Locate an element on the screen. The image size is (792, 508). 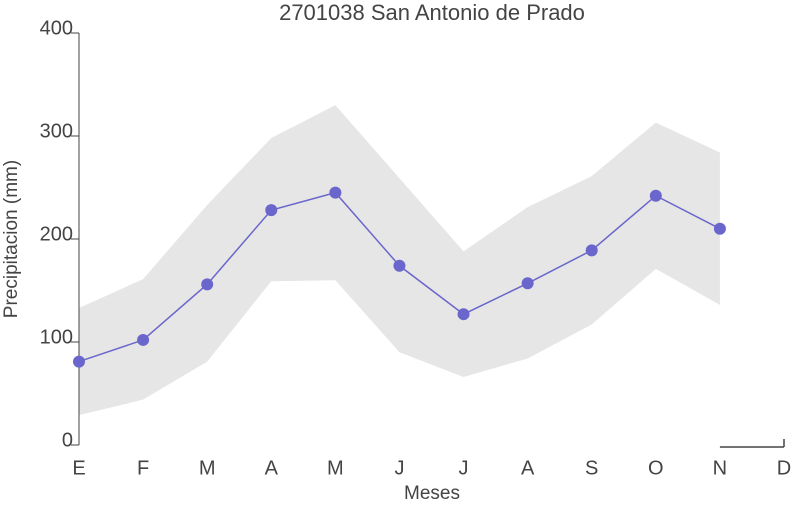
y-tick-label: 100 is located at coordinates (56, 337).